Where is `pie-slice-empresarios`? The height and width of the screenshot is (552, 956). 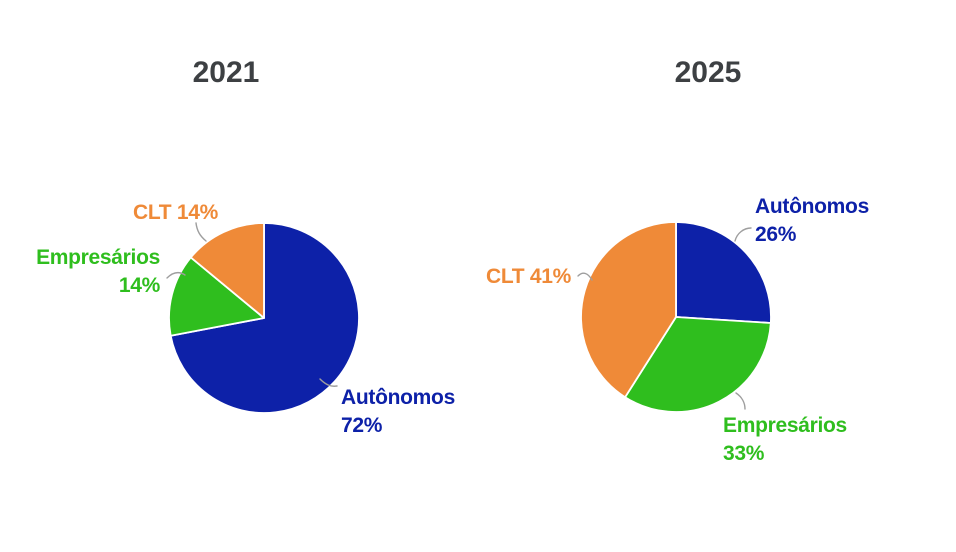 pie-slice-empresarios is located at coordinates (216, 296).